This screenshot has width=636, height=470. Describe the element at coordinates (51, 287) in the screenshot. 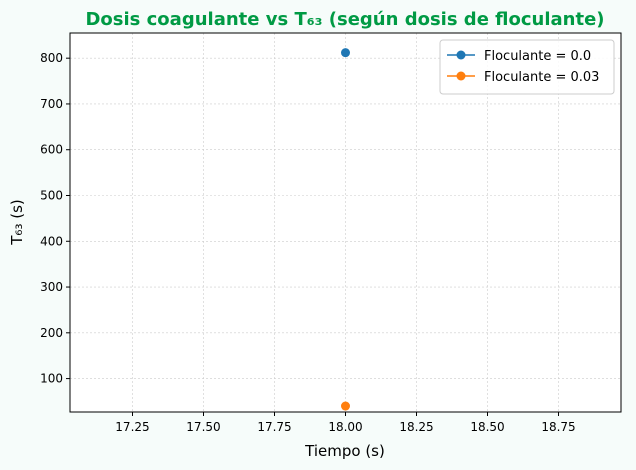

I see `y-tick-label: 300` at that location.